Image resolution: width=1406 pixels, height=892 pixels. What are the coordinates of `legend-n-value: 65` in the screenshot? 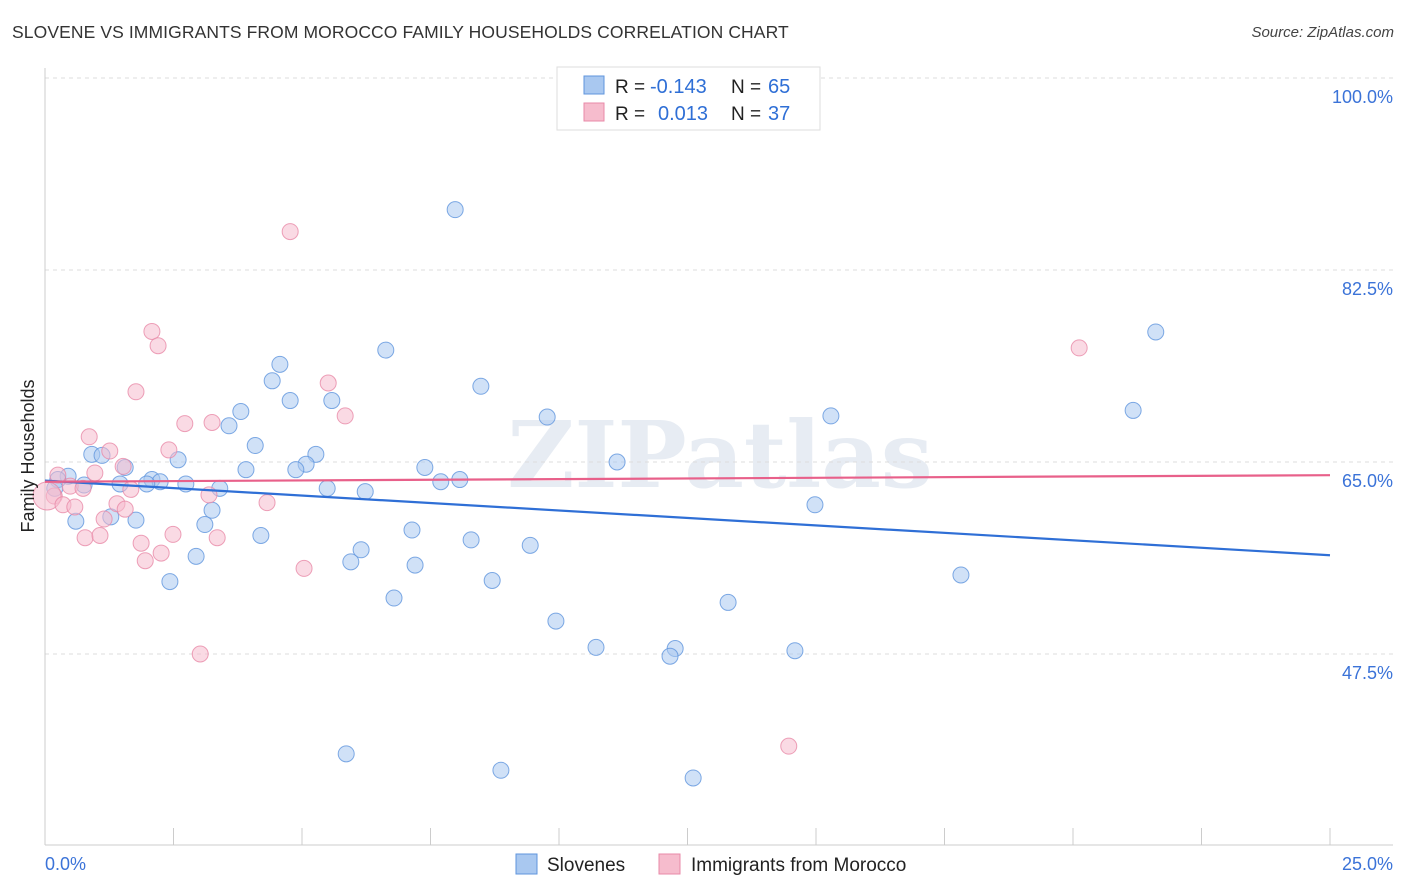 It's located at (779, 87).